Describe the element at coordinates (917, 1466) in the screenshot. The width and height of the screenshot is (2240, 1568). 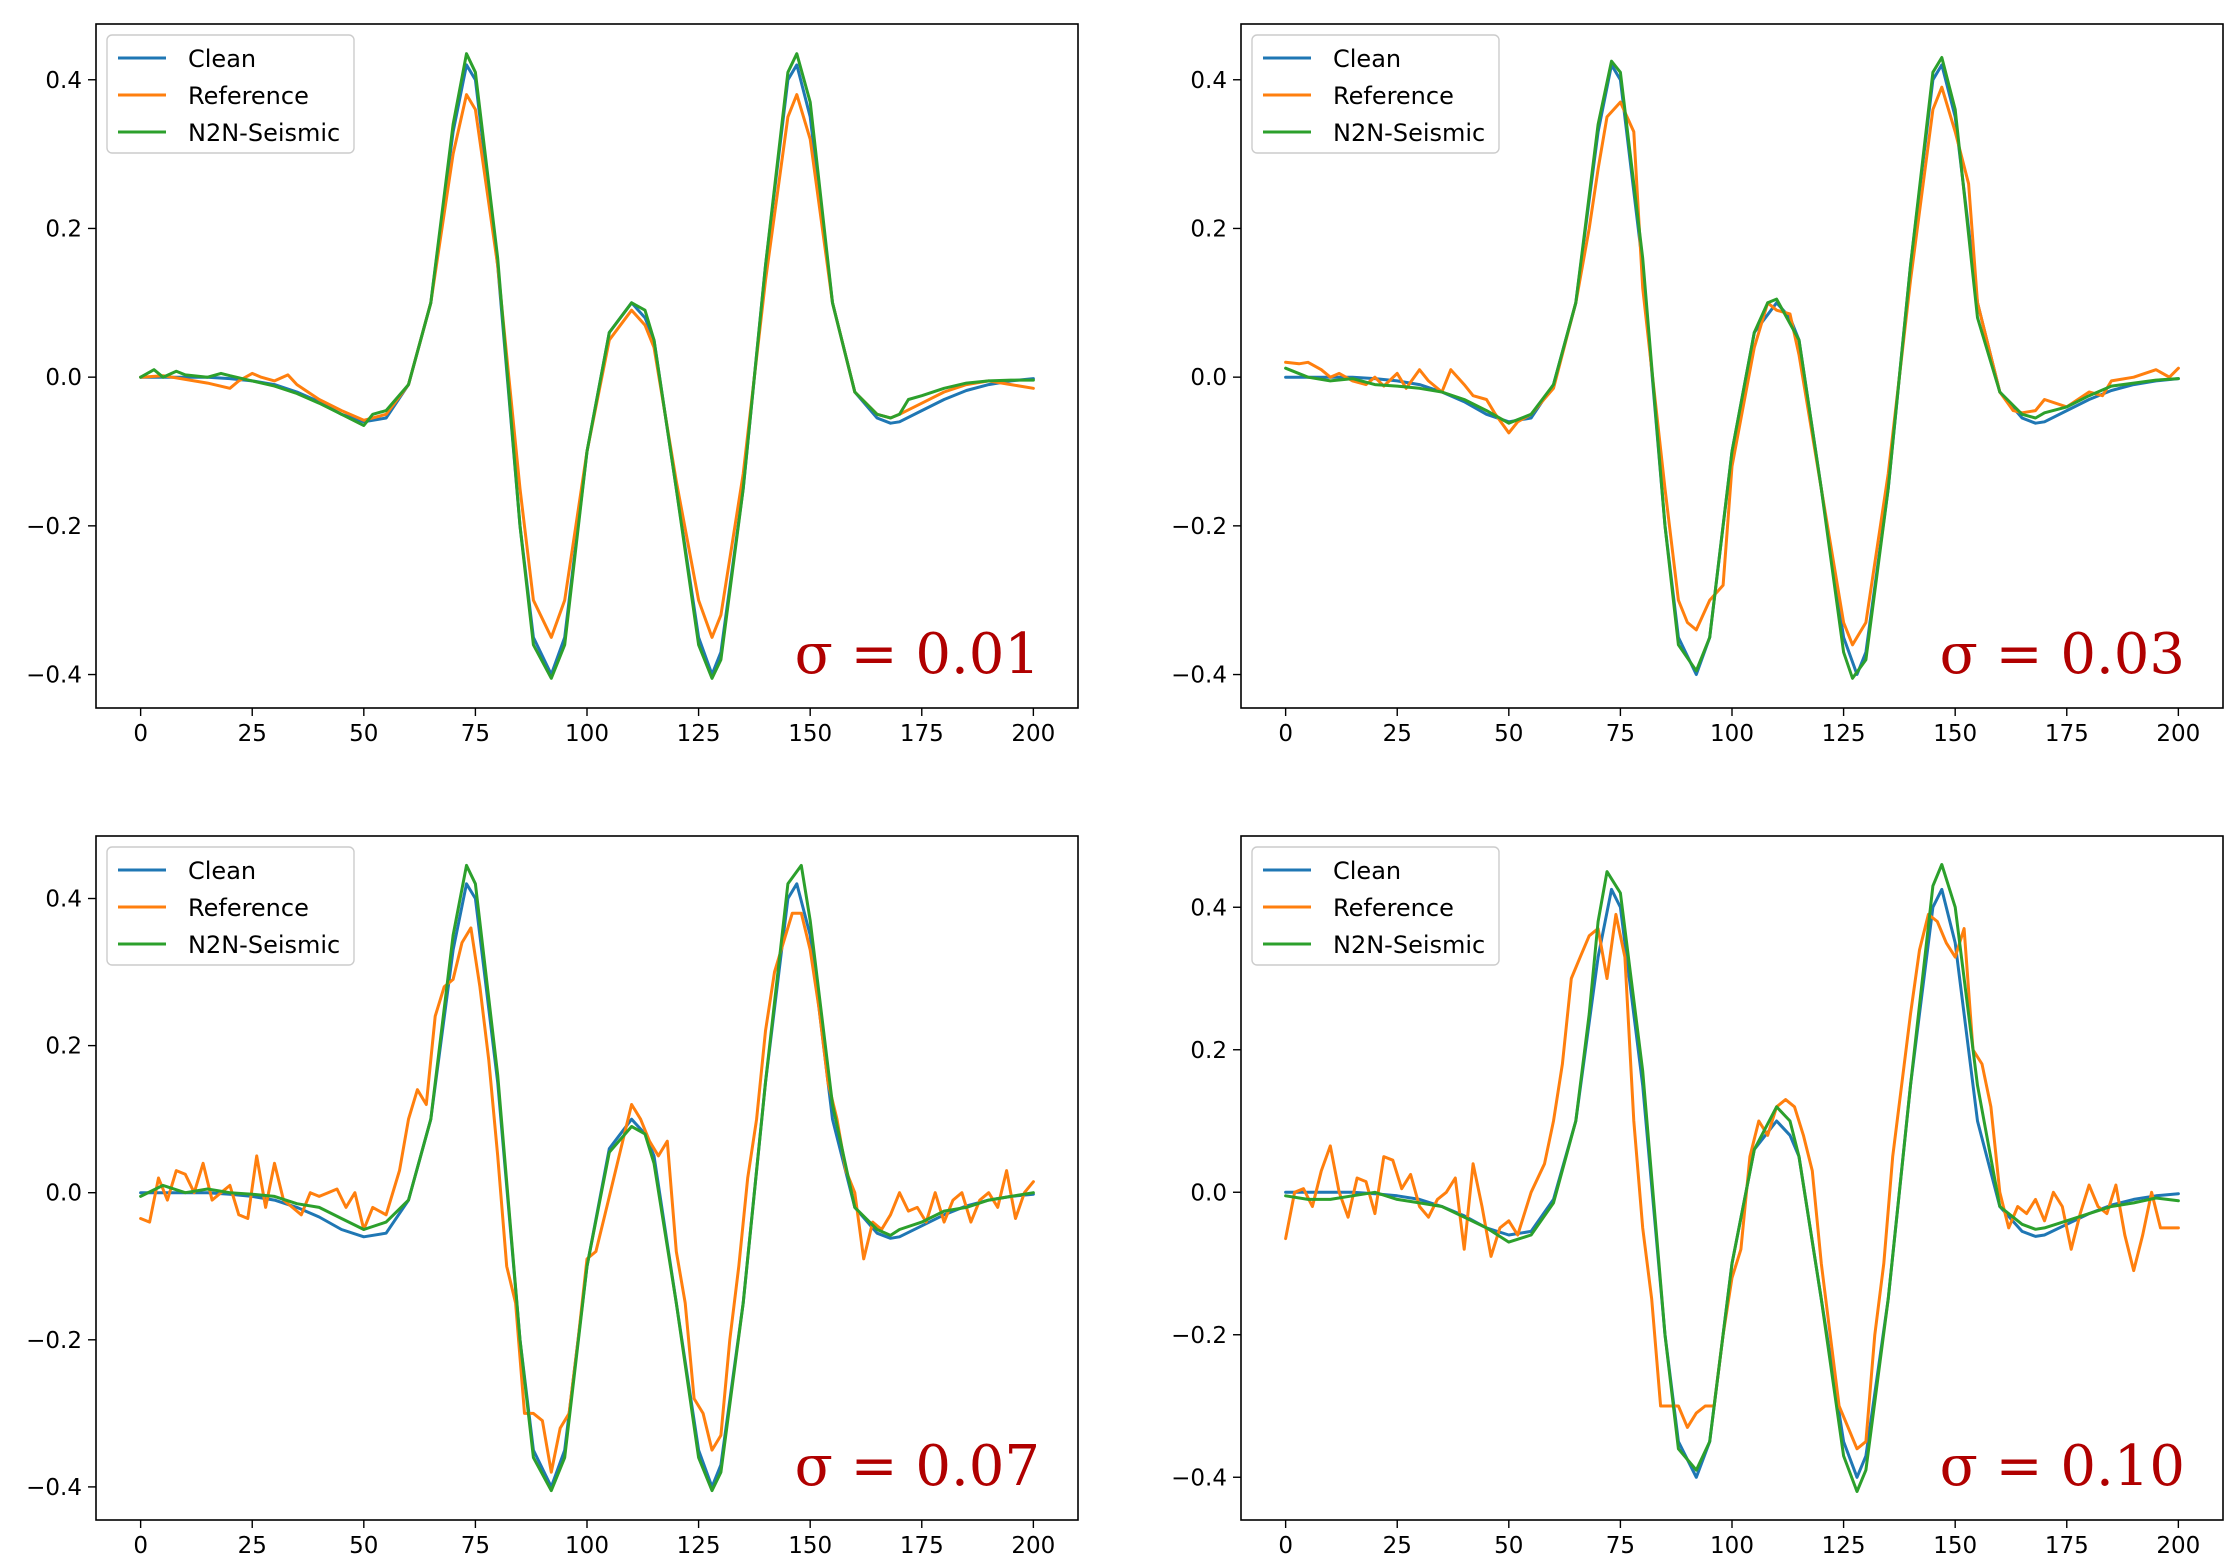
I see `sigma-annotation: σ = 0.07` at that location.